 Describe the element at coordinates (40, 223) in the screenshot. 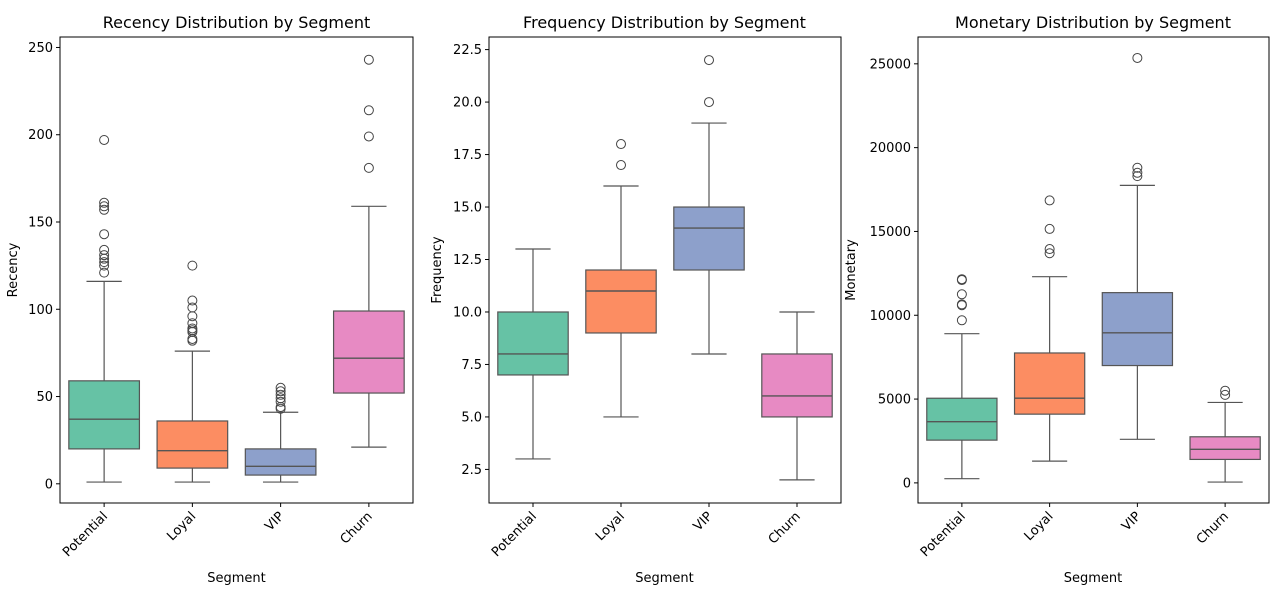

I see `y-tick-label: 150` at that location.